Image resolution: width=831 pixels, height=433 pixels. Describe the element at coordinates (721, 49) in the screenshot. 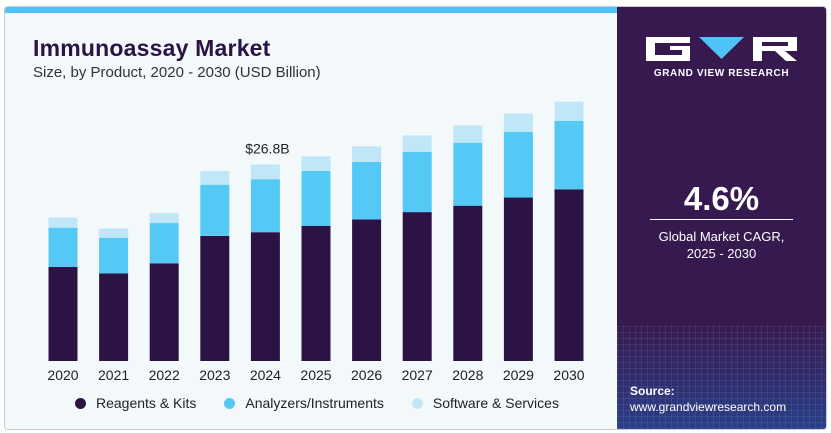

I see `gvr-logo-icon` at that location.